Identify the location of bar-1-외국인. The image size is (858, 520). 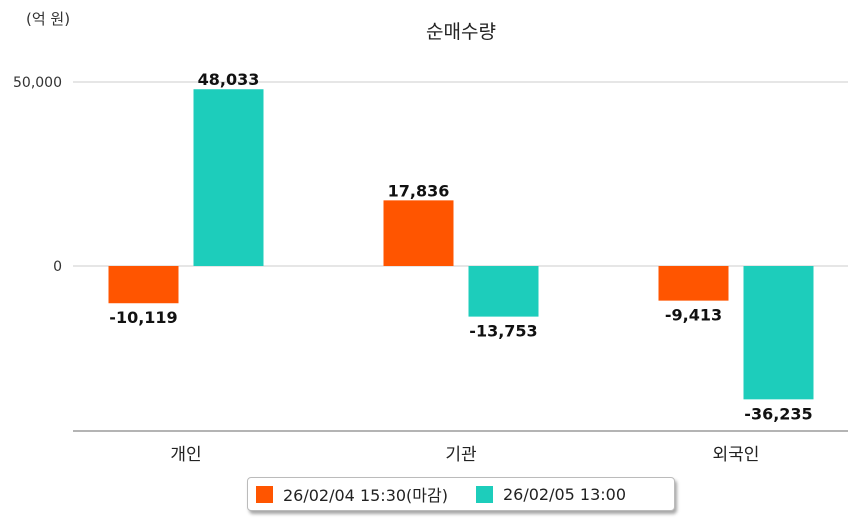
(693, 283).